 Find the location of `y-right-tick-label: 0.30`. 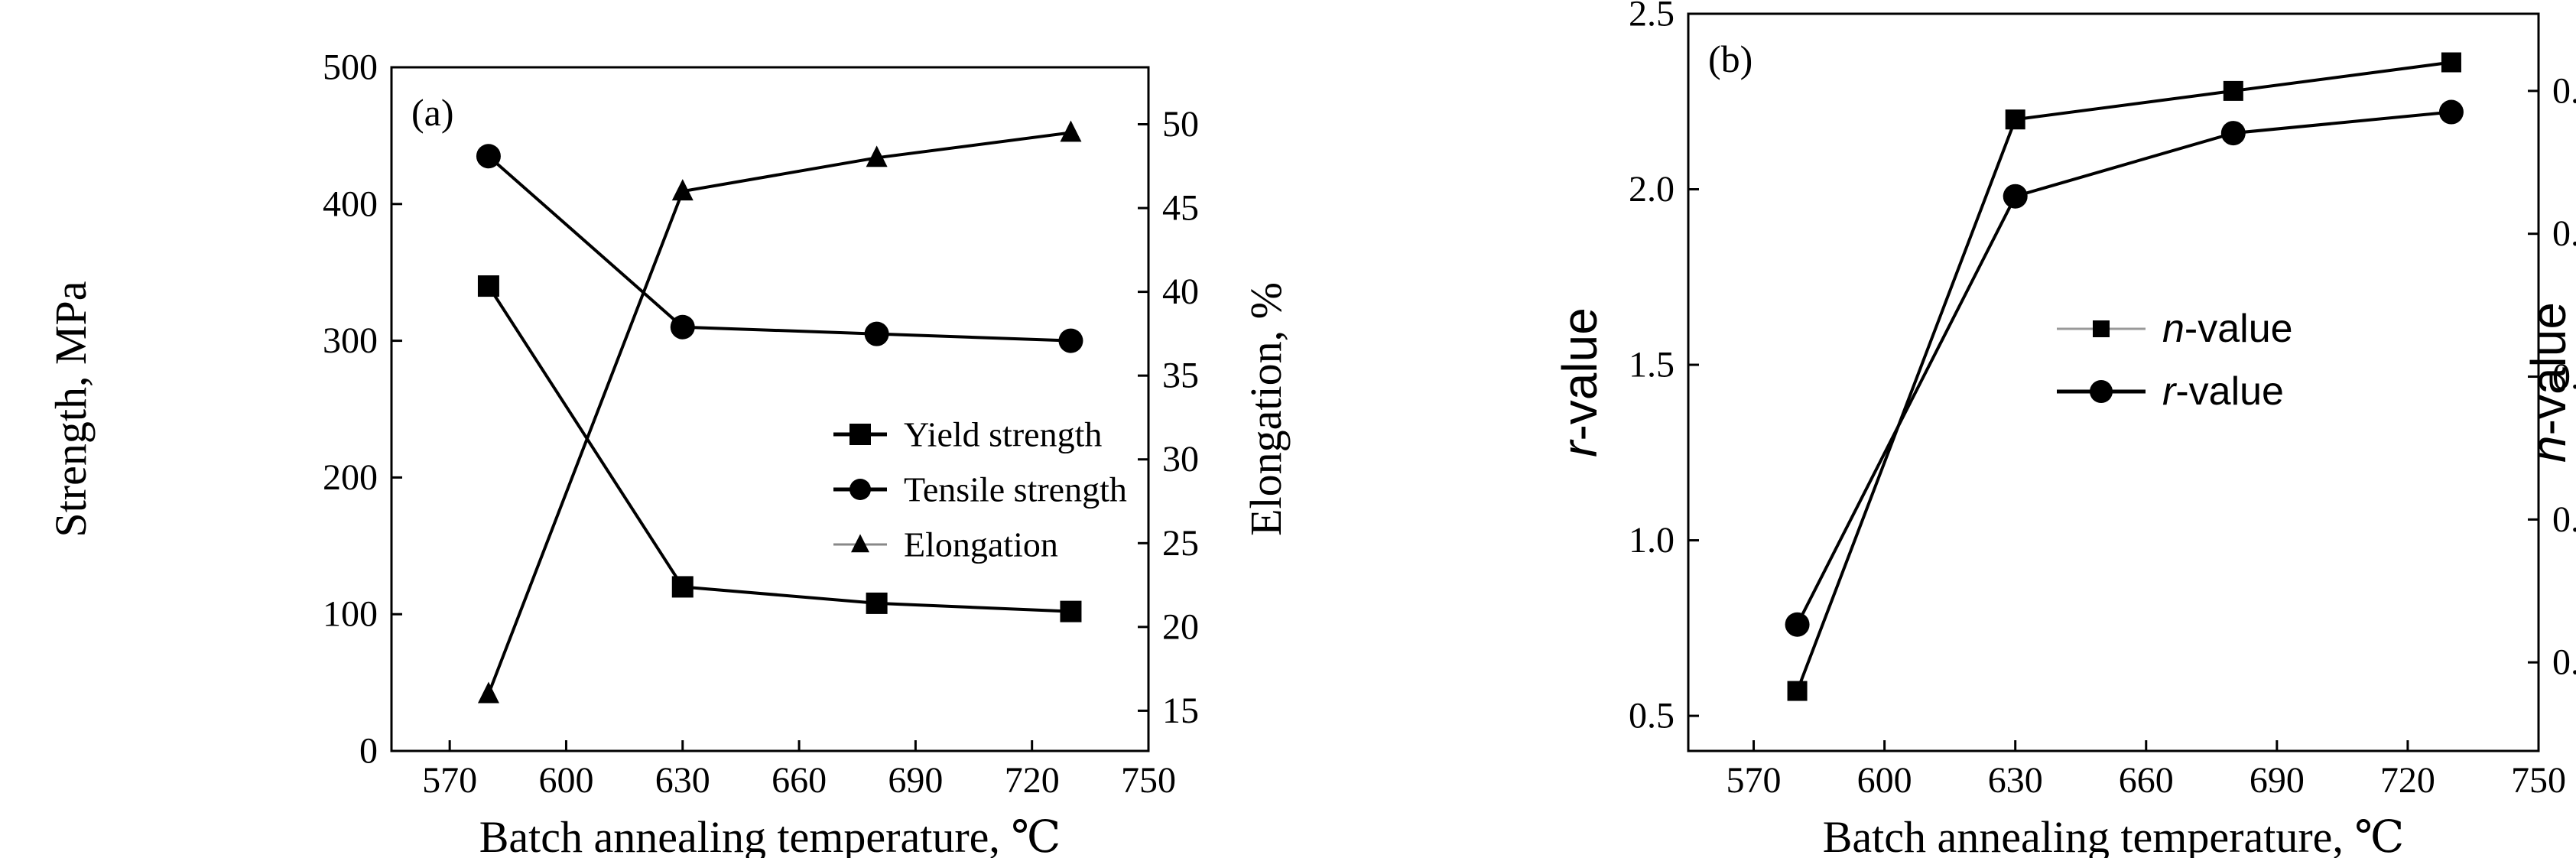

y-right-tick-label: 0.30 is located at coordinates (2564, 90).